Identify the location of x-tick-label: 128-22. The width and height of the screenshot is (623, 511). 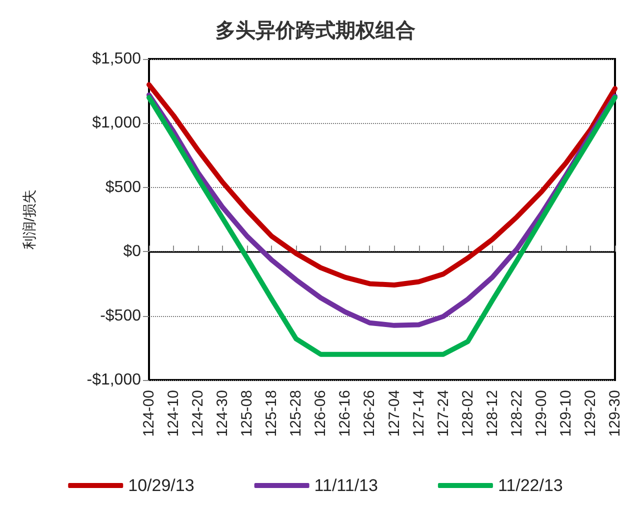
(517, 413).